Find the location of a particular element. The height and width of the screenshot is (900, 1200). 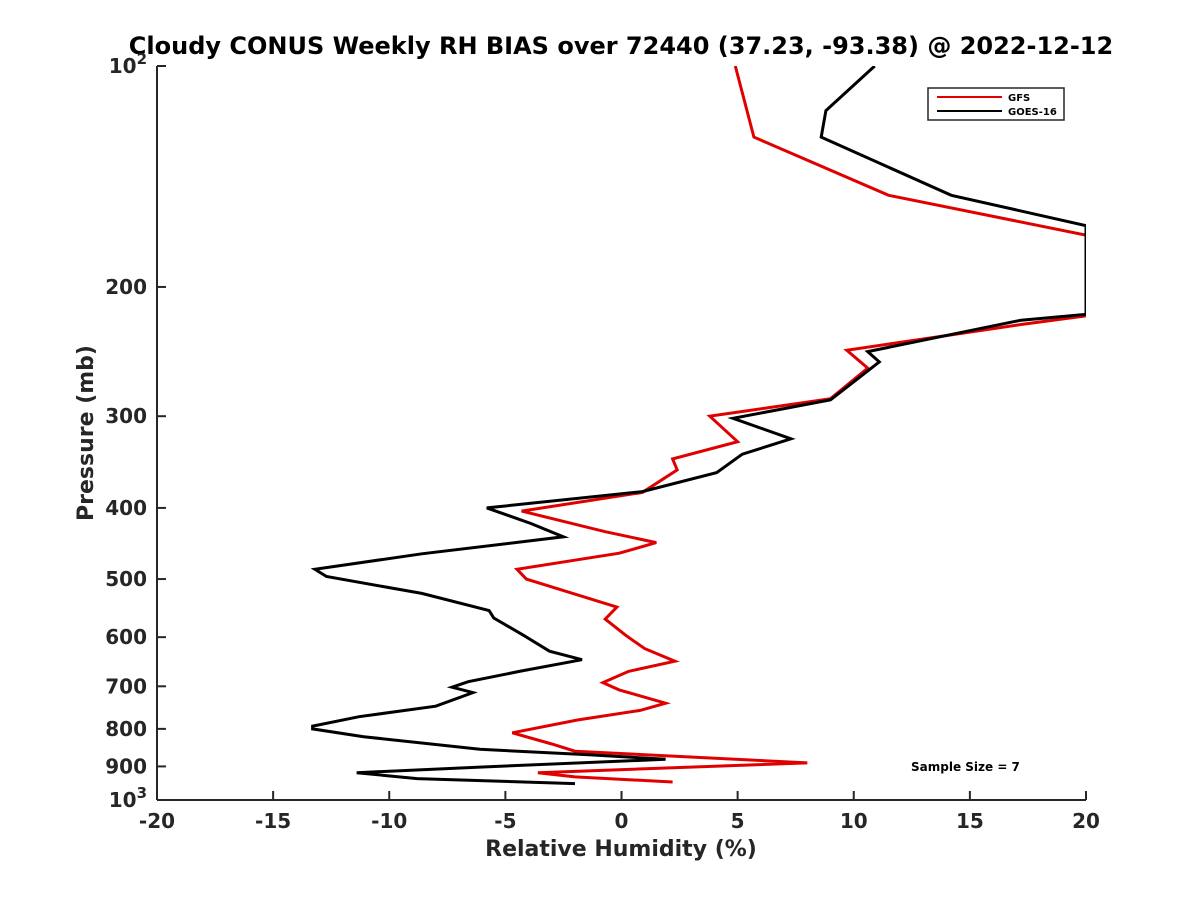

y-tick-label: 10² is located at coordinates (128, 64).